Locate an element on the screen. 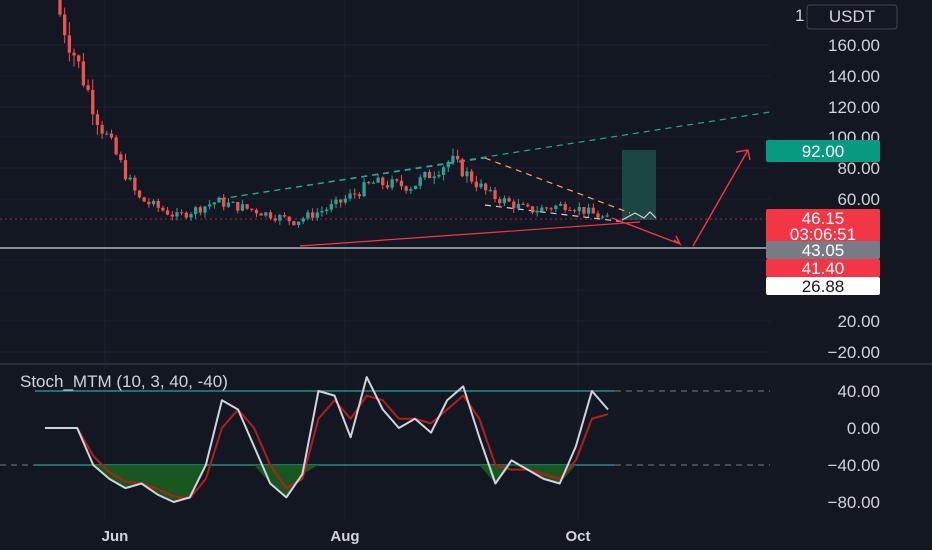 The height and width of the screenshot is (550, 932). price-axis-top-partial: 1 is located at coordinates (799, 15).